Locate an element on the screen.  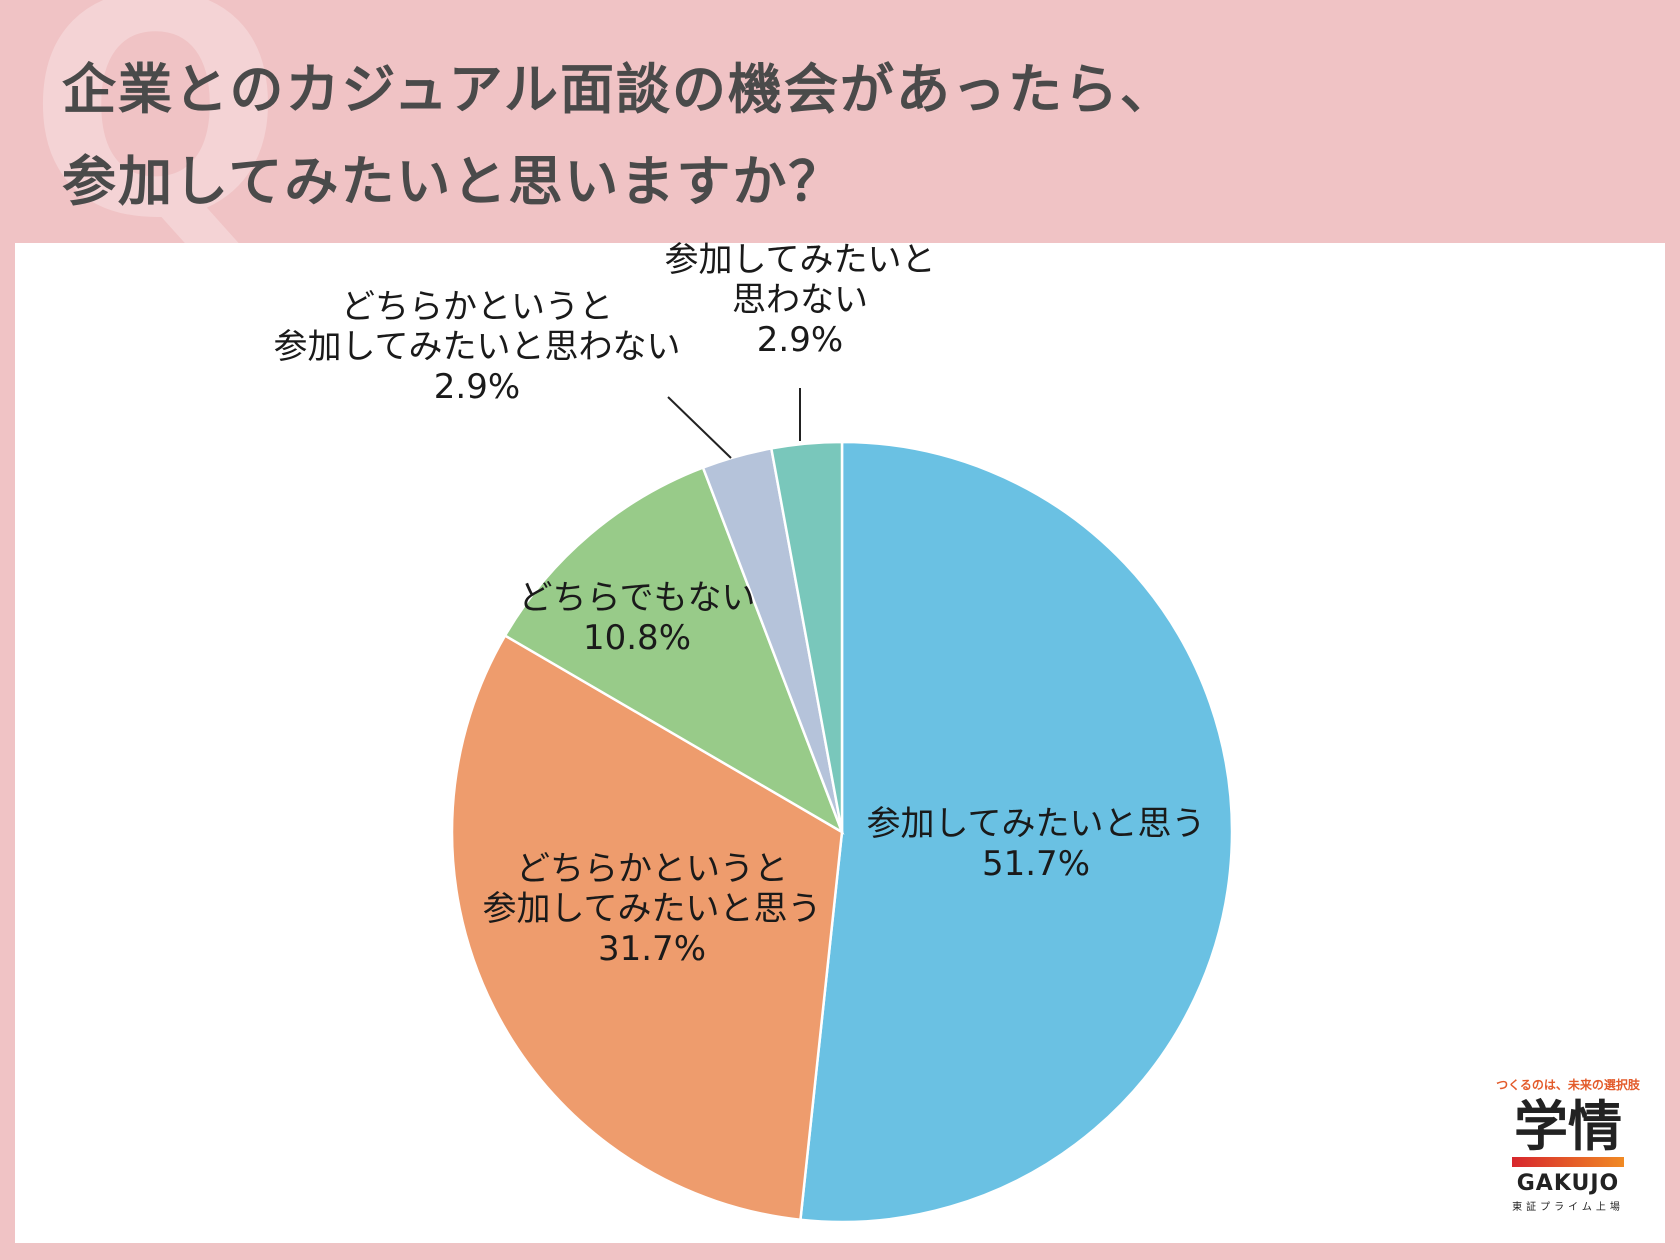
slice-value-label-4: 2.9% is located at coordinates (477, 387).